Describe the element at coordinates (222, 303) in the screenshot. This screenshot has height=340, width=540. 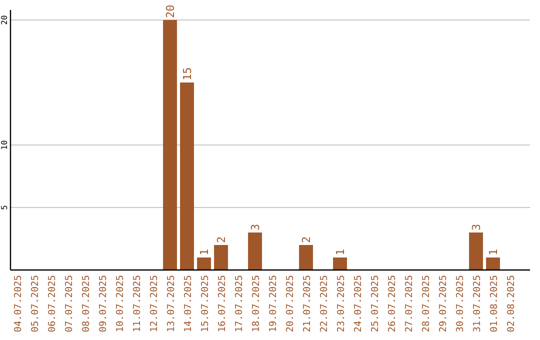
I see `x-tick-label: 16.07.2025` at that location.